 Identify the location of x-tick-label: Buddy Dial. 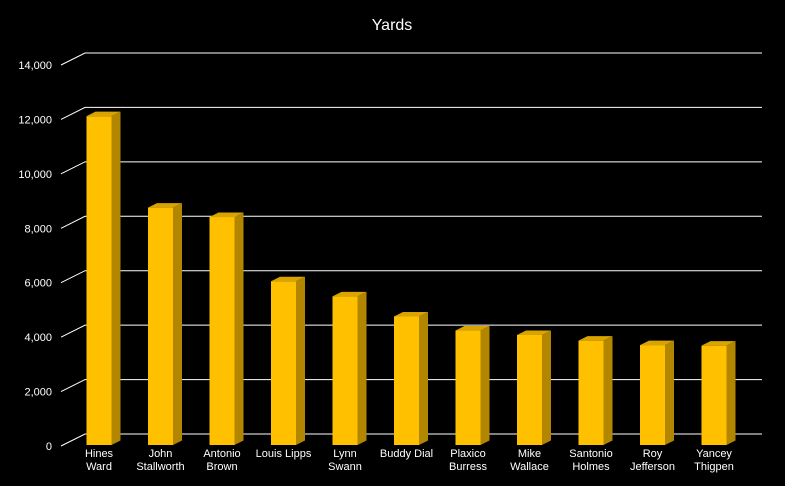
(406, 454).